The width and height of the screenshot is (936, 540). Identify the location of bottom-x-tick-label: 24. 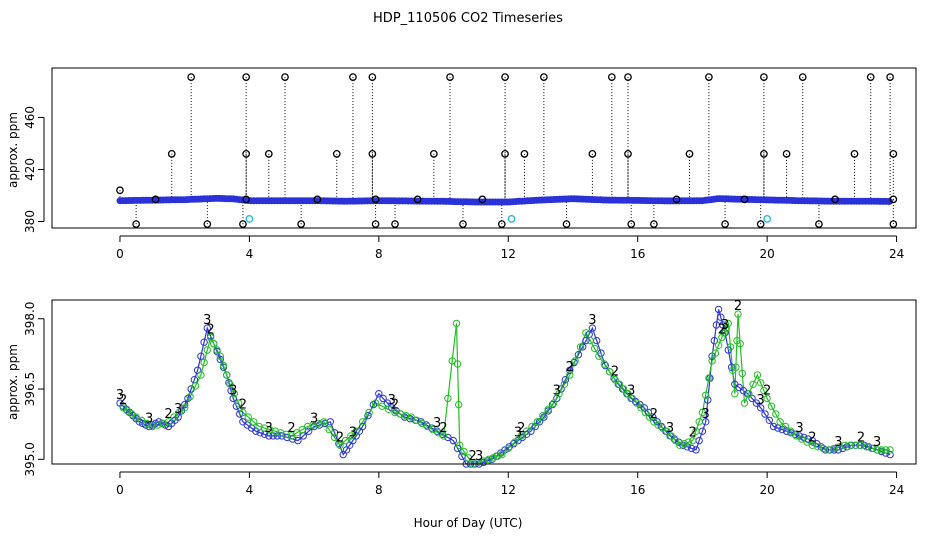
(896, 490).